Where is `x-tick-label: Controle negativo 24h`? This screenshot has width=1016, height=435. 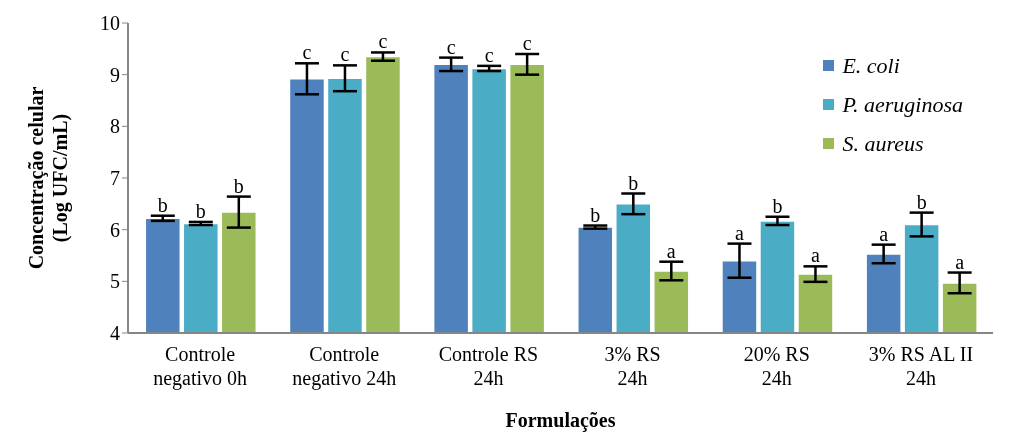
x-tick-label: Controle negativo 24h is located at coordinates (344, 366).